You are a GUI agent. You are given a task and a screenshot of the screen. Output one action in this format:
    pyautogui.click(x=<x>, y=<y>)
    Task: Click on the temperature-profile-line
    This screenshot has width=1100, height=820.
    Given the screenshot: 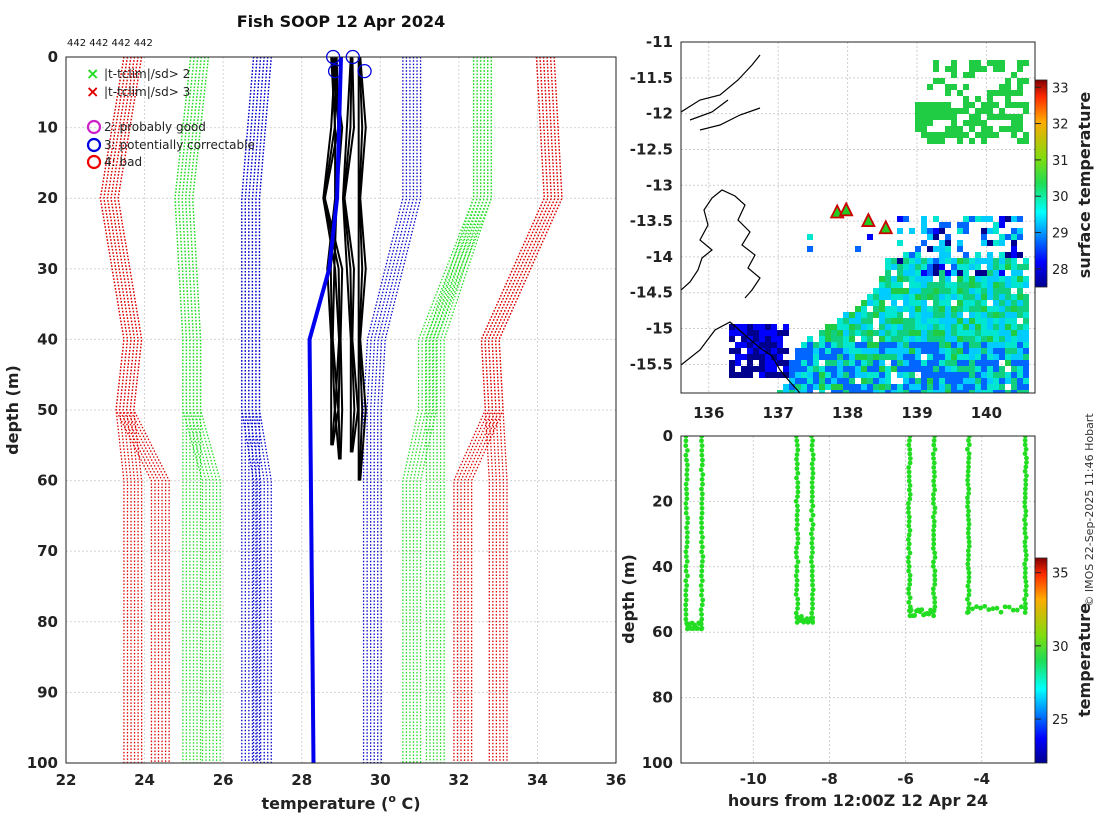 What is the action you would take?
    pyautogui.click(x=332, y=258)
    